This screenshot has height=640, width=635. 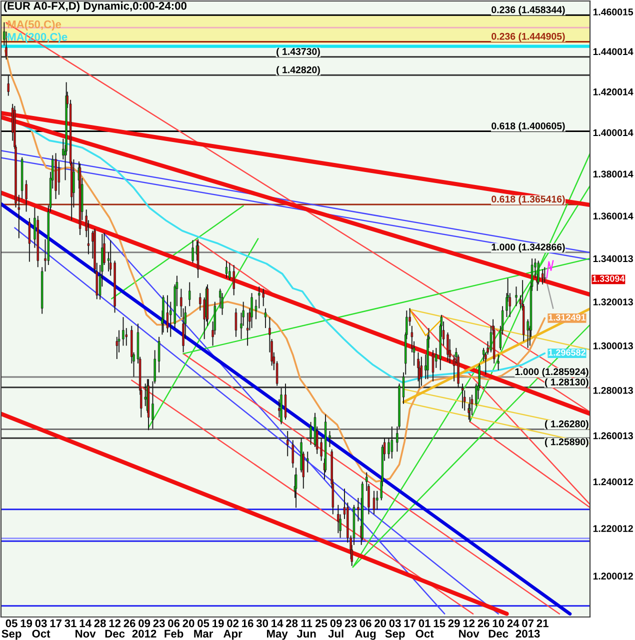 I want to click on x-tick-label: 24, so click(x=513, y=623).